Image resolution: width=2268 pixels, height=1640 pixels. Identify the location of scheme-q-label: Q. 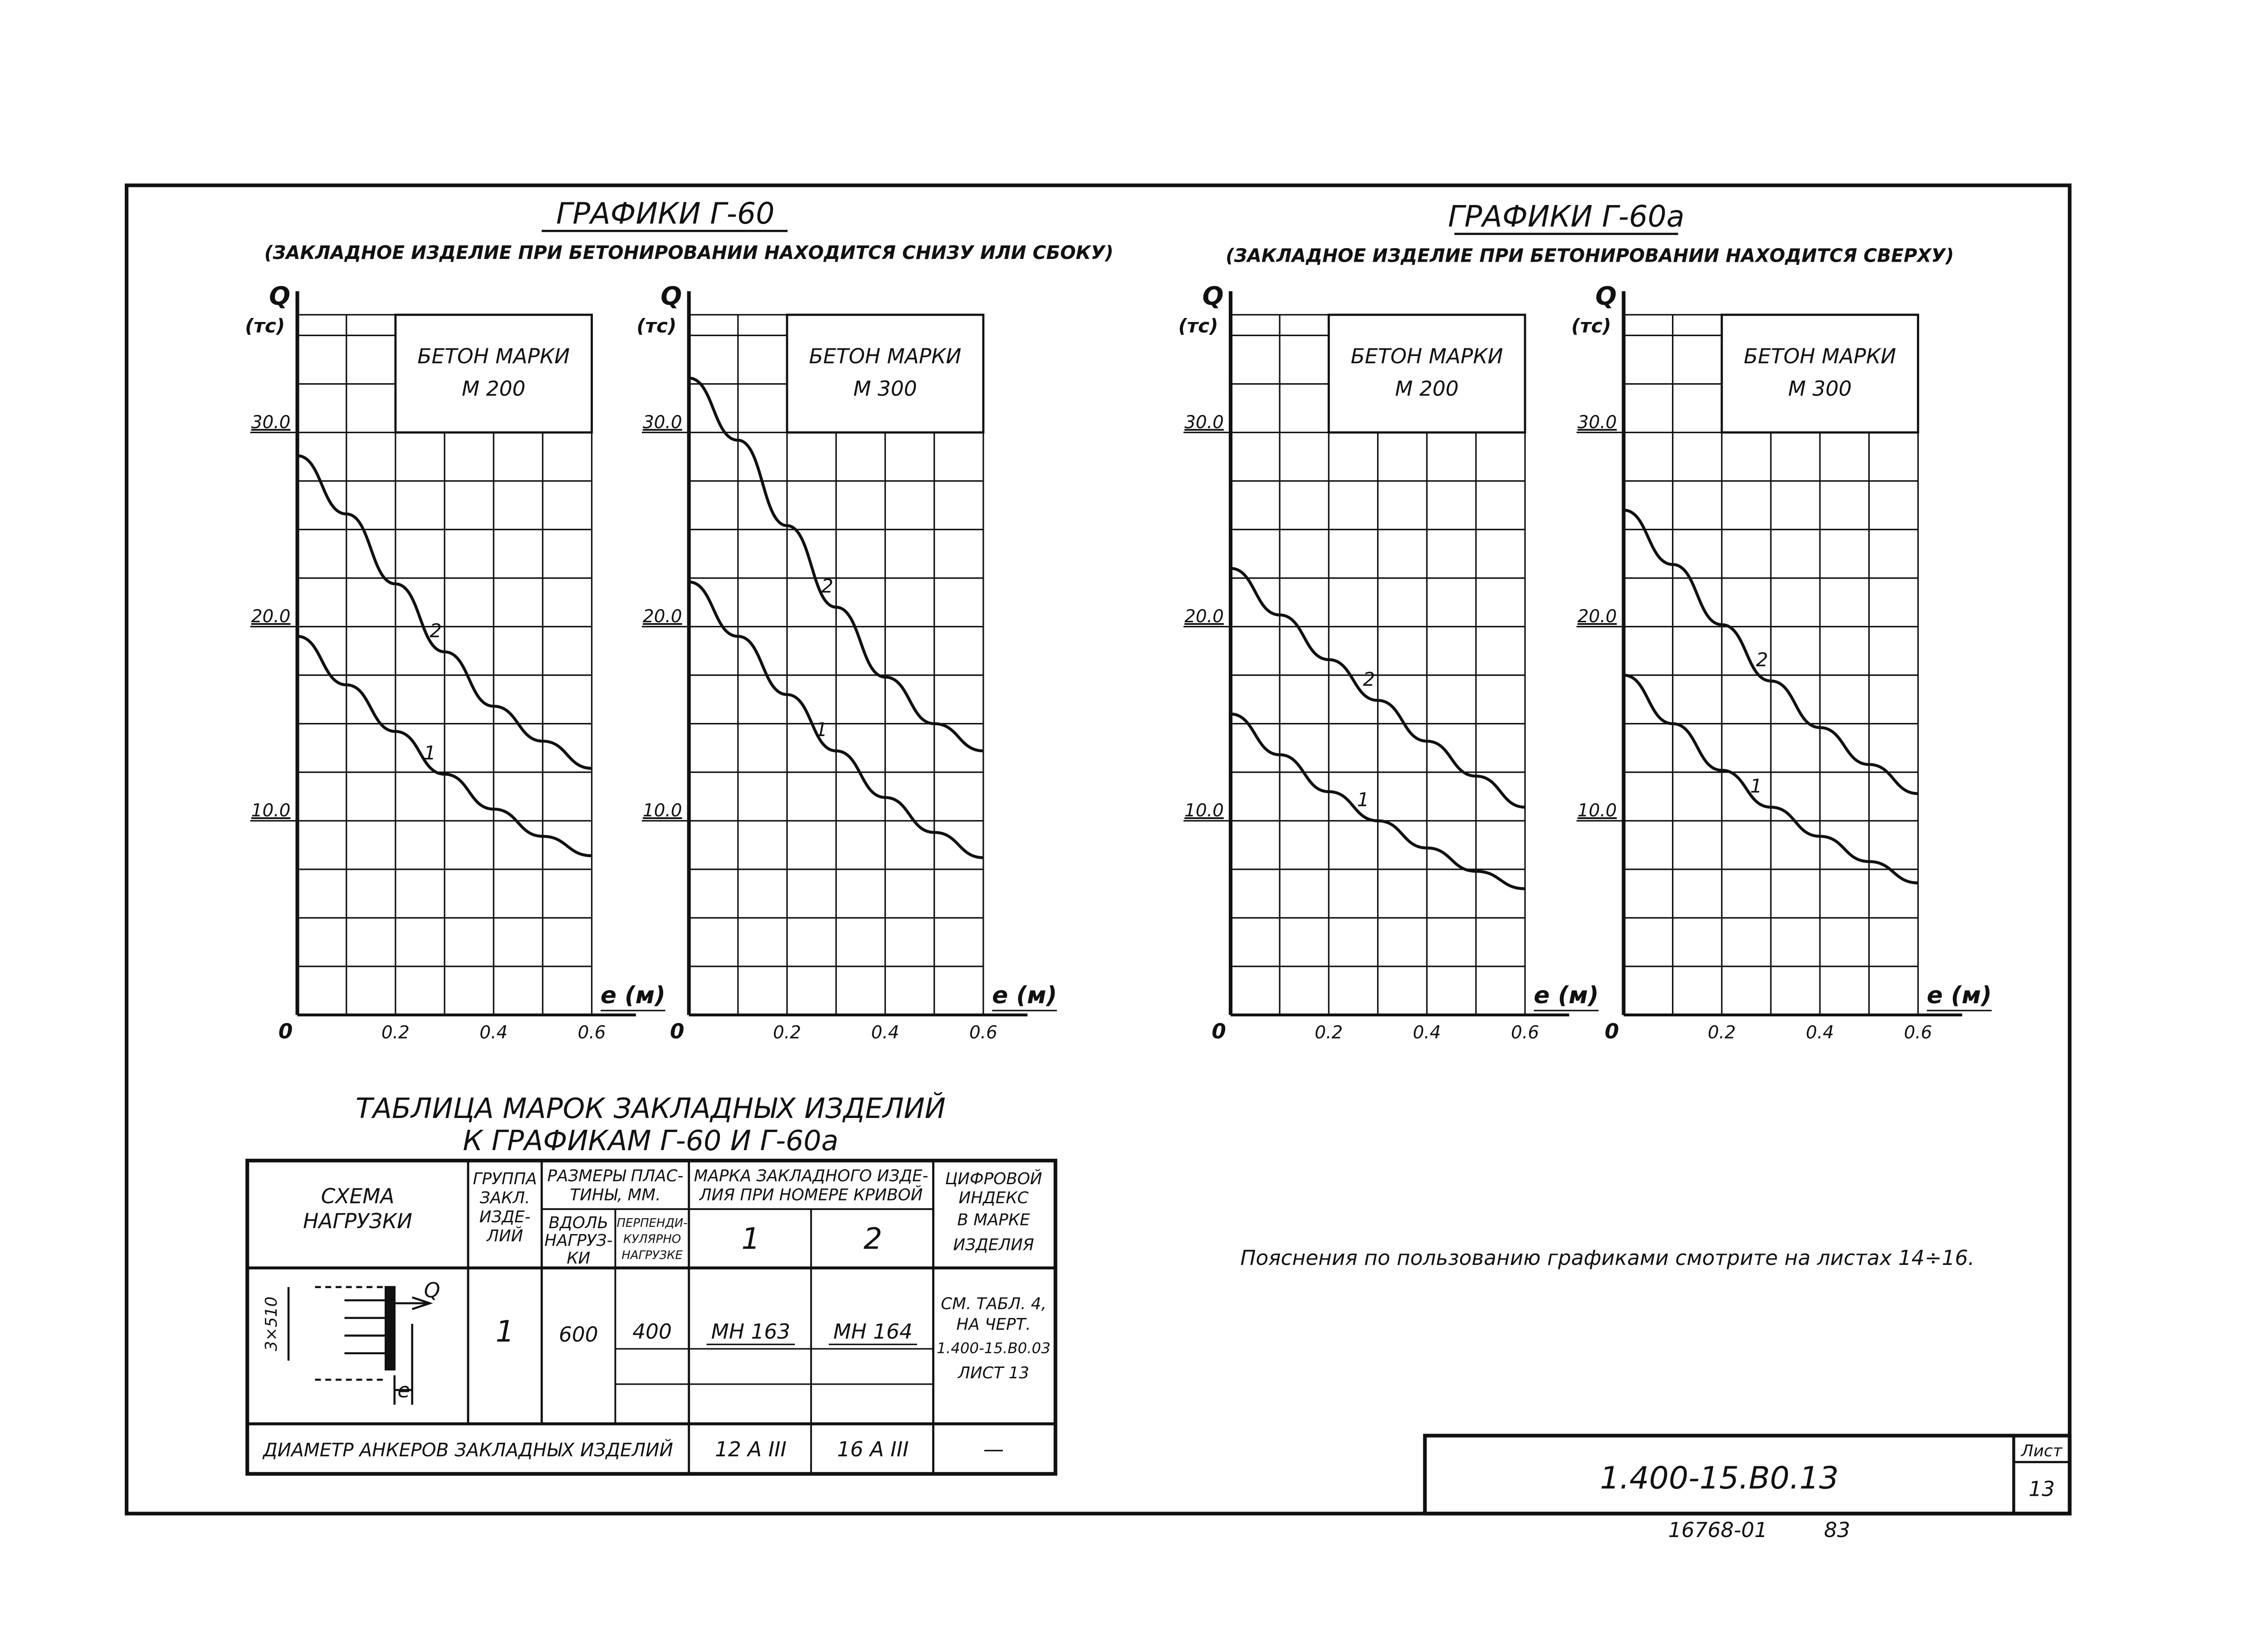
(432, 1291).